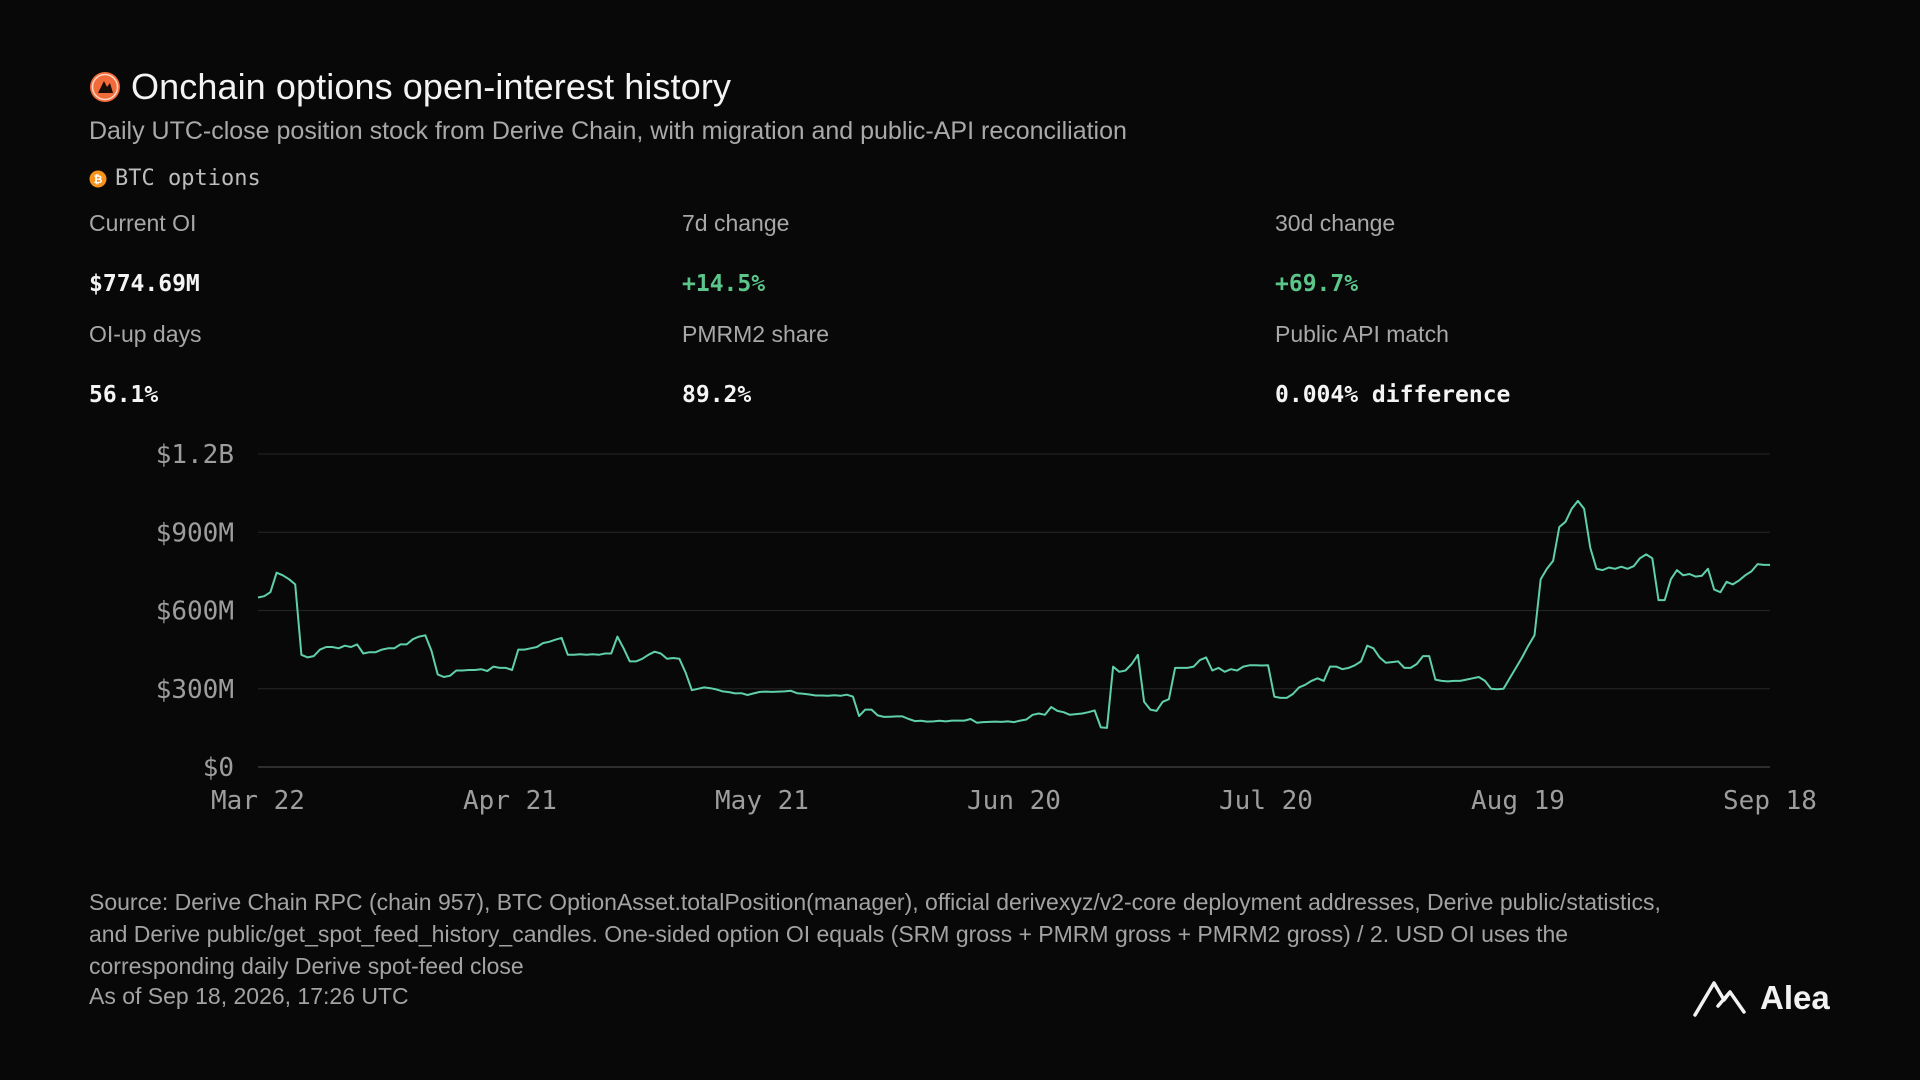 Image resolution: width=1920 pixels, height=1080 pixels. I want to click on btc-circle, so click(98, 178).